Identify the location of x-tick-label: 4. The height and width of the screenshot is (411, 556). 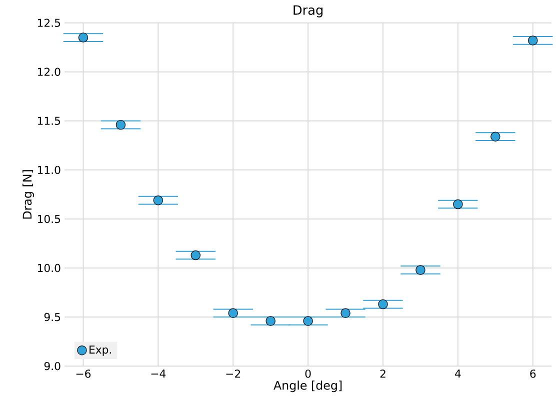
(457, 374).